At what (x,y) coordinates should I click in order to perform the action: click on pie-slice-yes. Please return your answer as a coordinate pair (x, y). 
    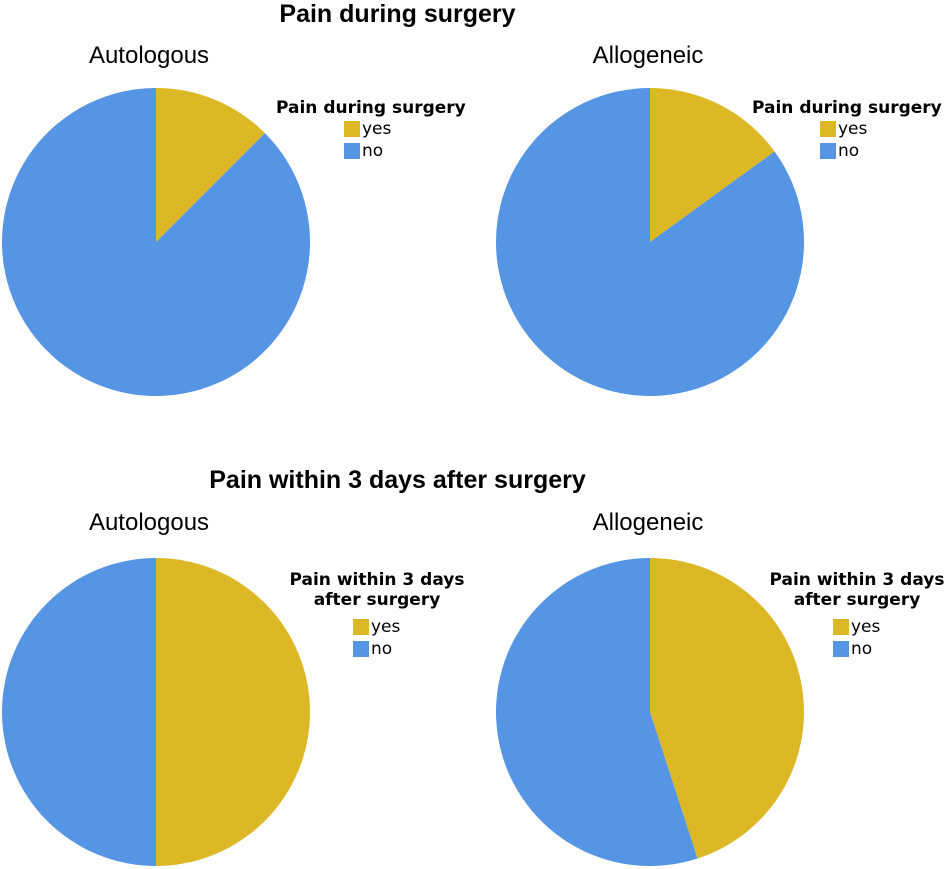
    Looking at the image, I should click on (210, 165).